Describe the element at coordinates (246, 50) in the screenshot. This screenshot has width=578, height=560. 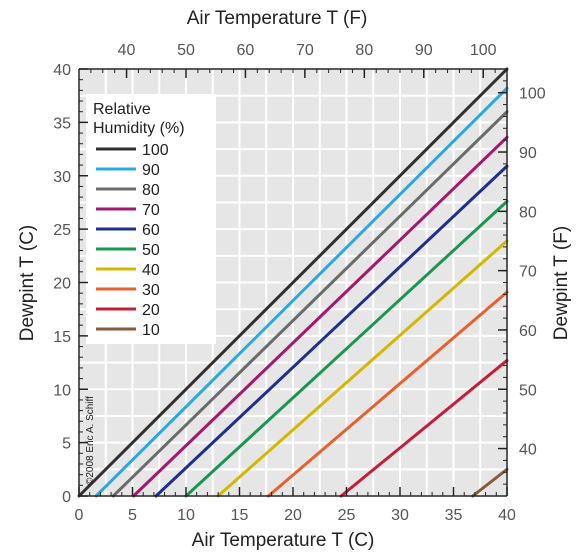
I see `top-tick-label: 60` at that location.